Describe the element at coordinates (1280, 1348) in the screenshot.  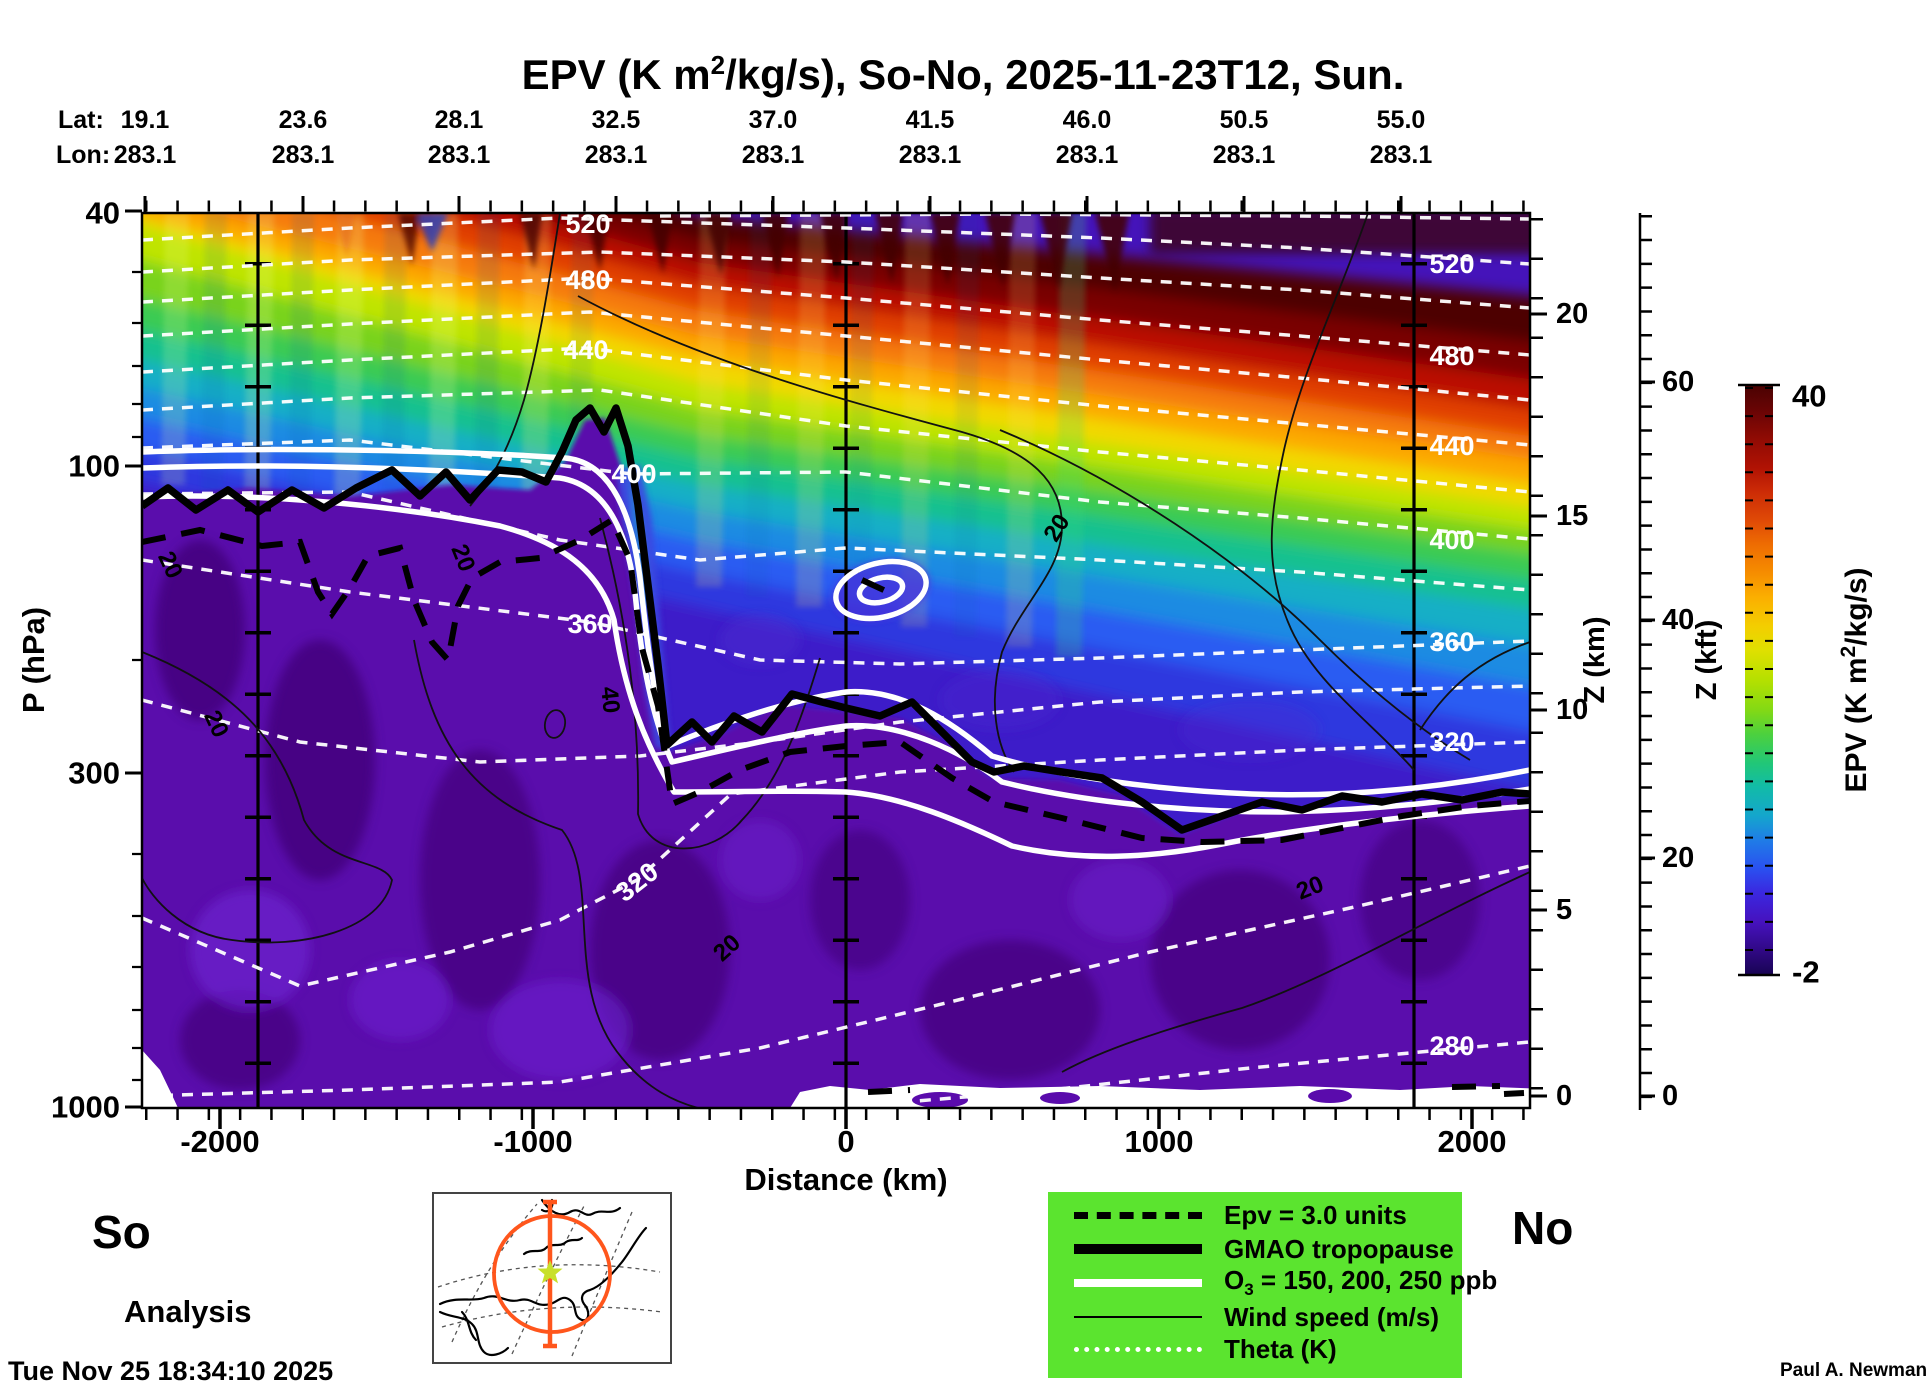
I see `legend-label: Theta (K)` at that location.